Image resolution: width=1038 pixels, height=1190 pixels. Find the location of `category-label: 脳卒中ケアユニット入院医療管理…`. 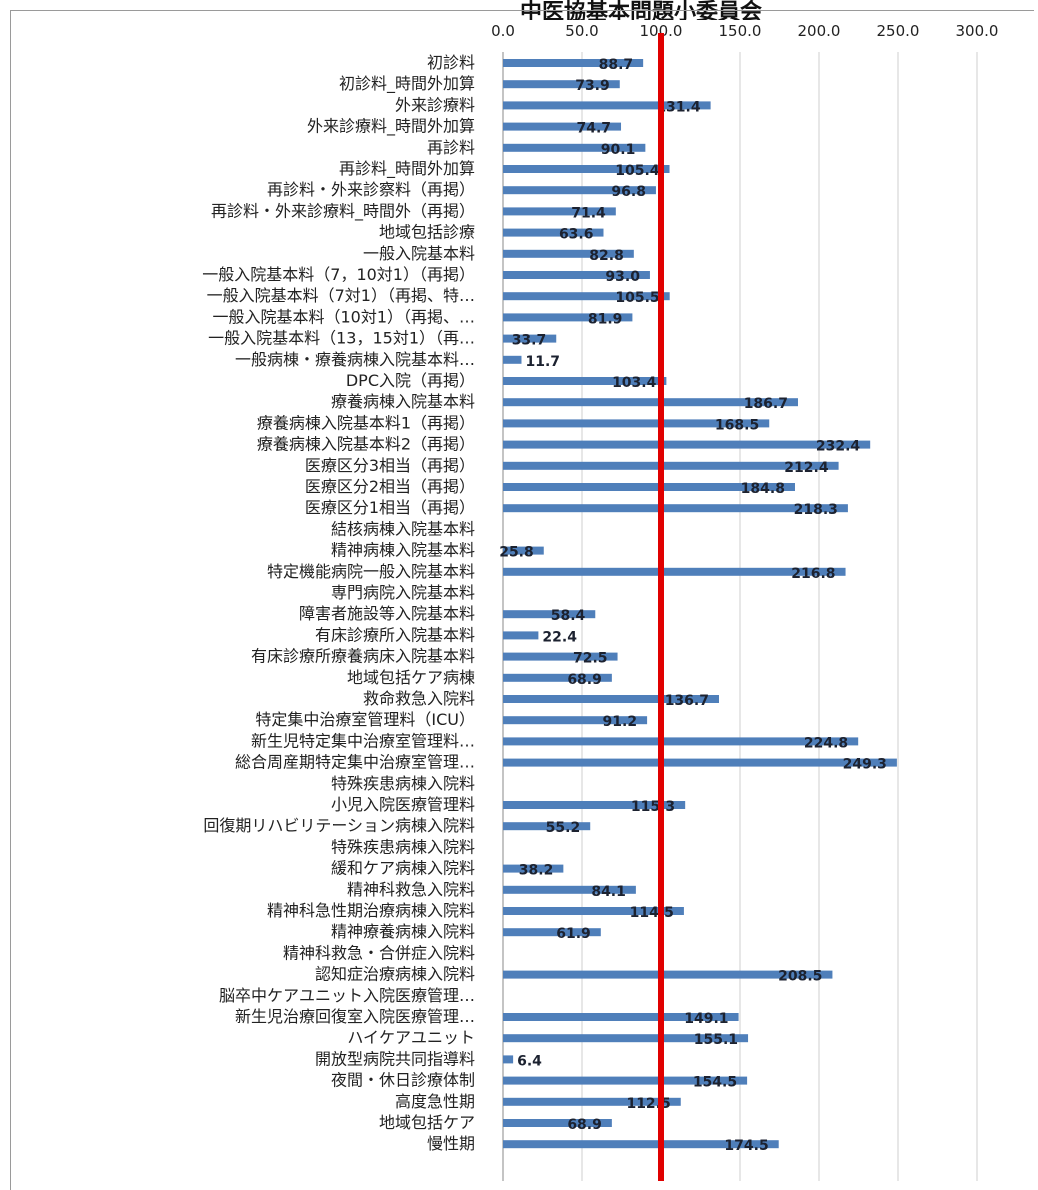

category-label: 脳卒中ケアユニット入院医療管理… is located at coordinates (347, 995).